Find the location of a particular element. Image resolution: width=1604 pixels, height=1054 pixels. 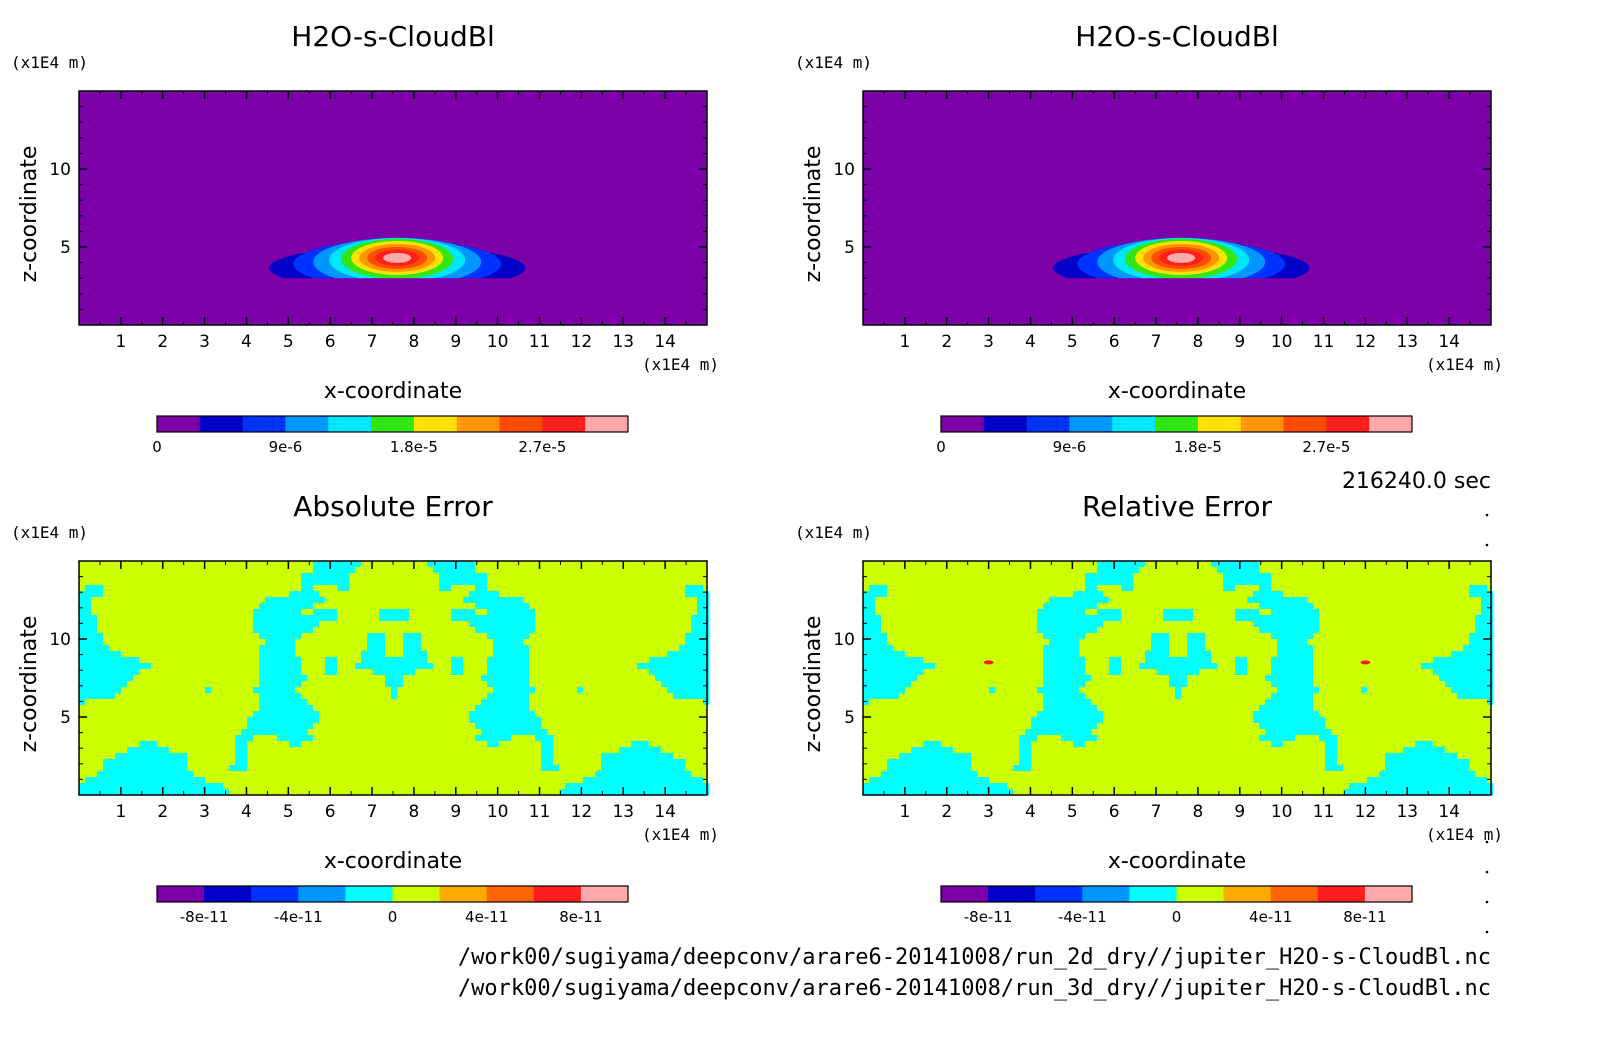

colorbar-frame is located at coordinates (1176, 894).